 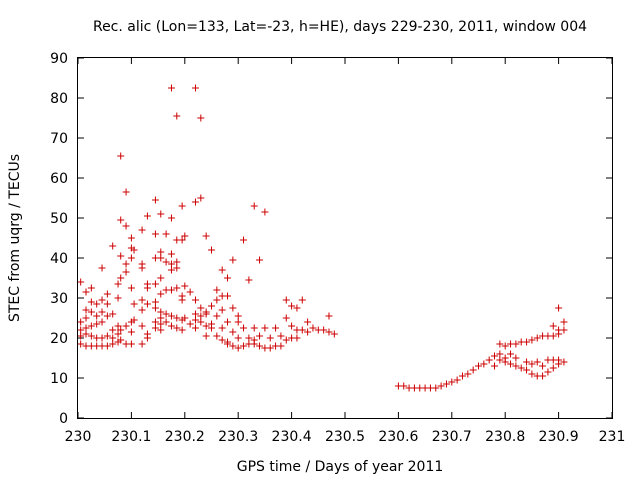 What do you see at coordinates (238, 437) in the screenshot?
I see `x-tick-label: 230.3` at bounding box center [238, 437].